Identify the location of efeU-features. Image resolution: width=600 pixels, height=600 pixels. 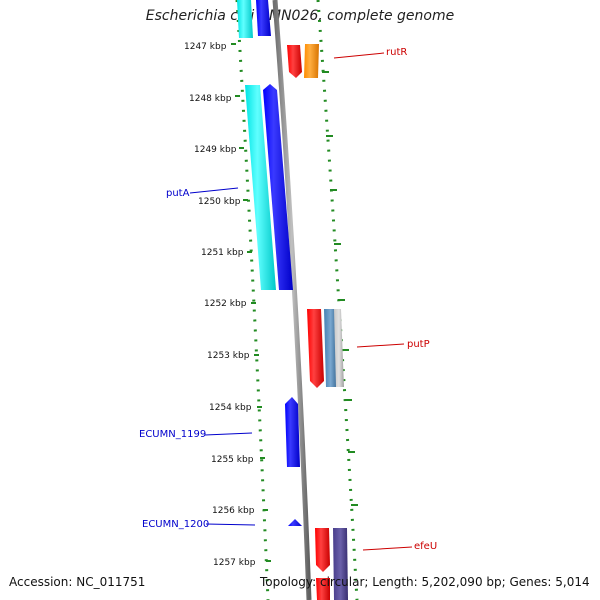
(331, 564).